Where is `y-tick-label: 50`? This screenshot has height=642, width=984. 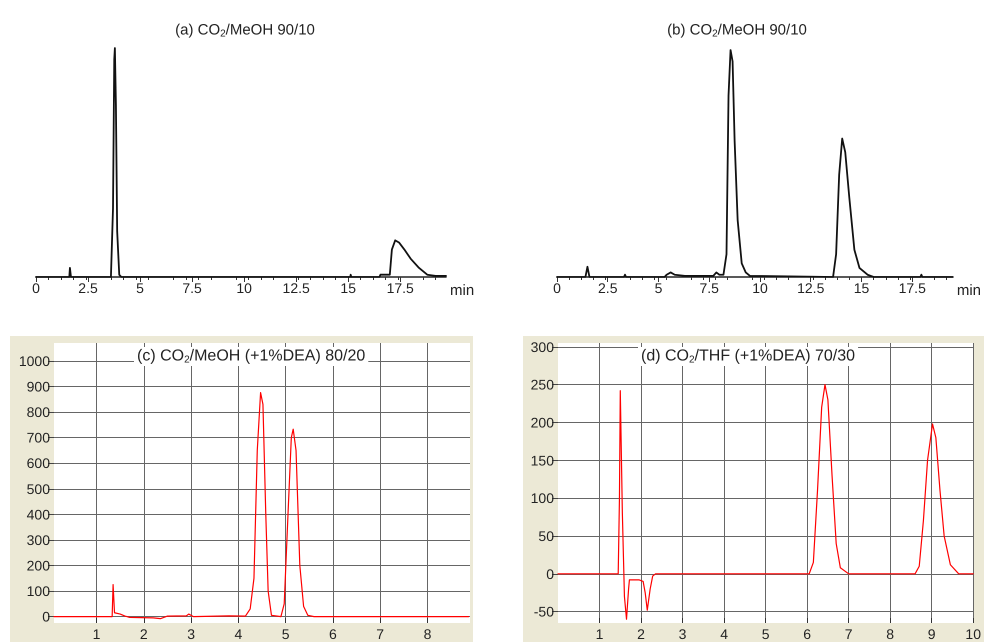 y-tick-label: 50 is located at coordinates (546, 536).